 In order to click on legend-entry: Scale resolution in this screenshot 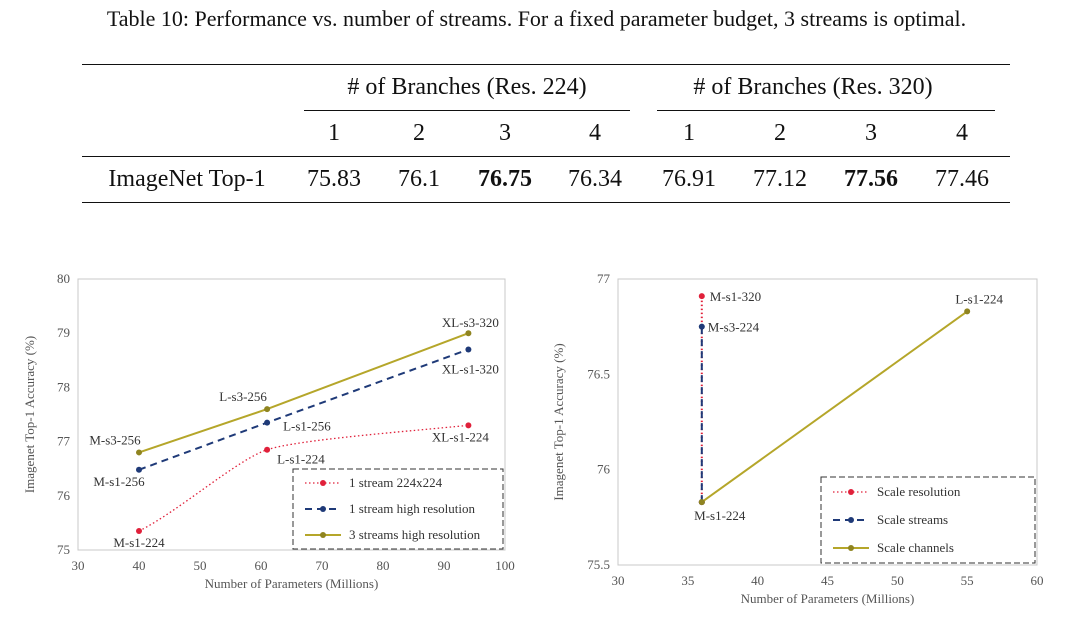, I will do `click(919, 491)`.